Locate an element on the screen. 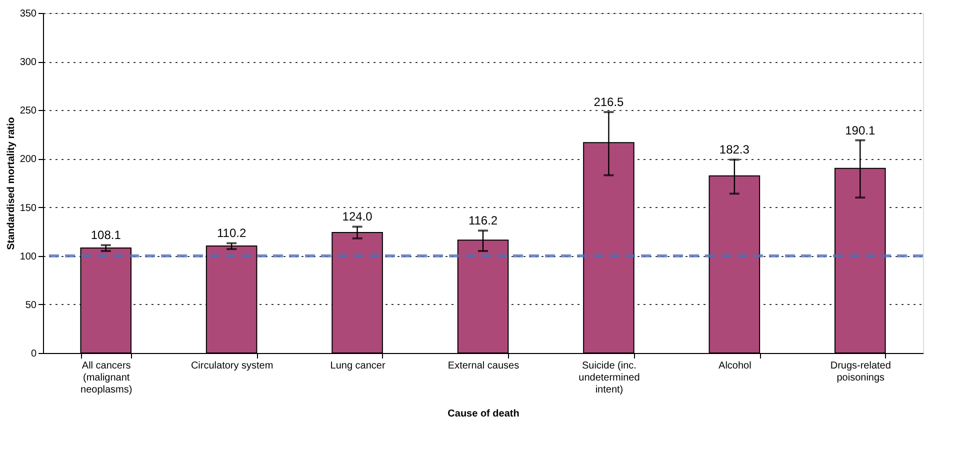 The width and height of the screenshot is (972, 463). data-label: 108.1 is located at coordinates (106, 235).